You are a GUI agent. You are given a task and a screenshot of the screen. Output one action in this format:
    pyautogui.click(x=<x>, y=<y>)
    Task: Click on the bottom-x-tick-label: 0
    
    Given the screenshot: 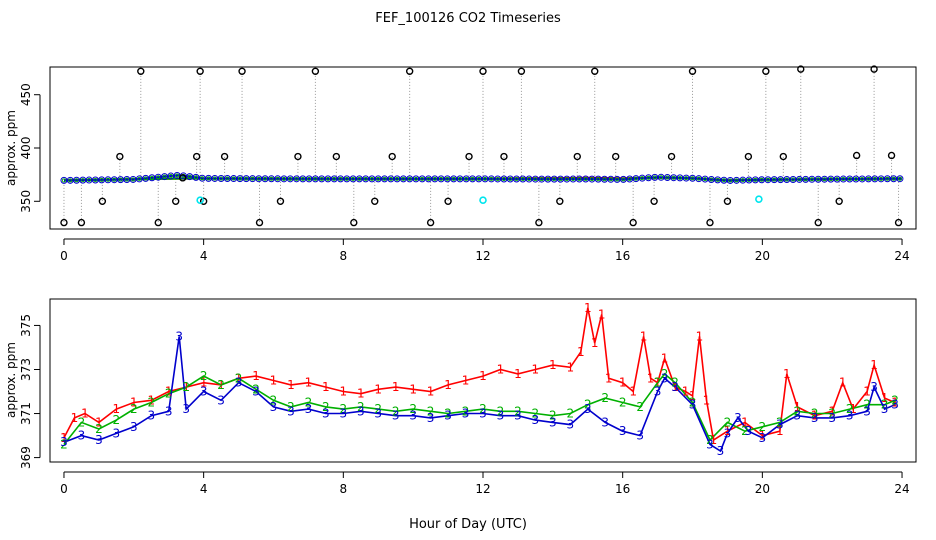 What is the action you would take?
    pyautogui.click(x=64, y=489)
    